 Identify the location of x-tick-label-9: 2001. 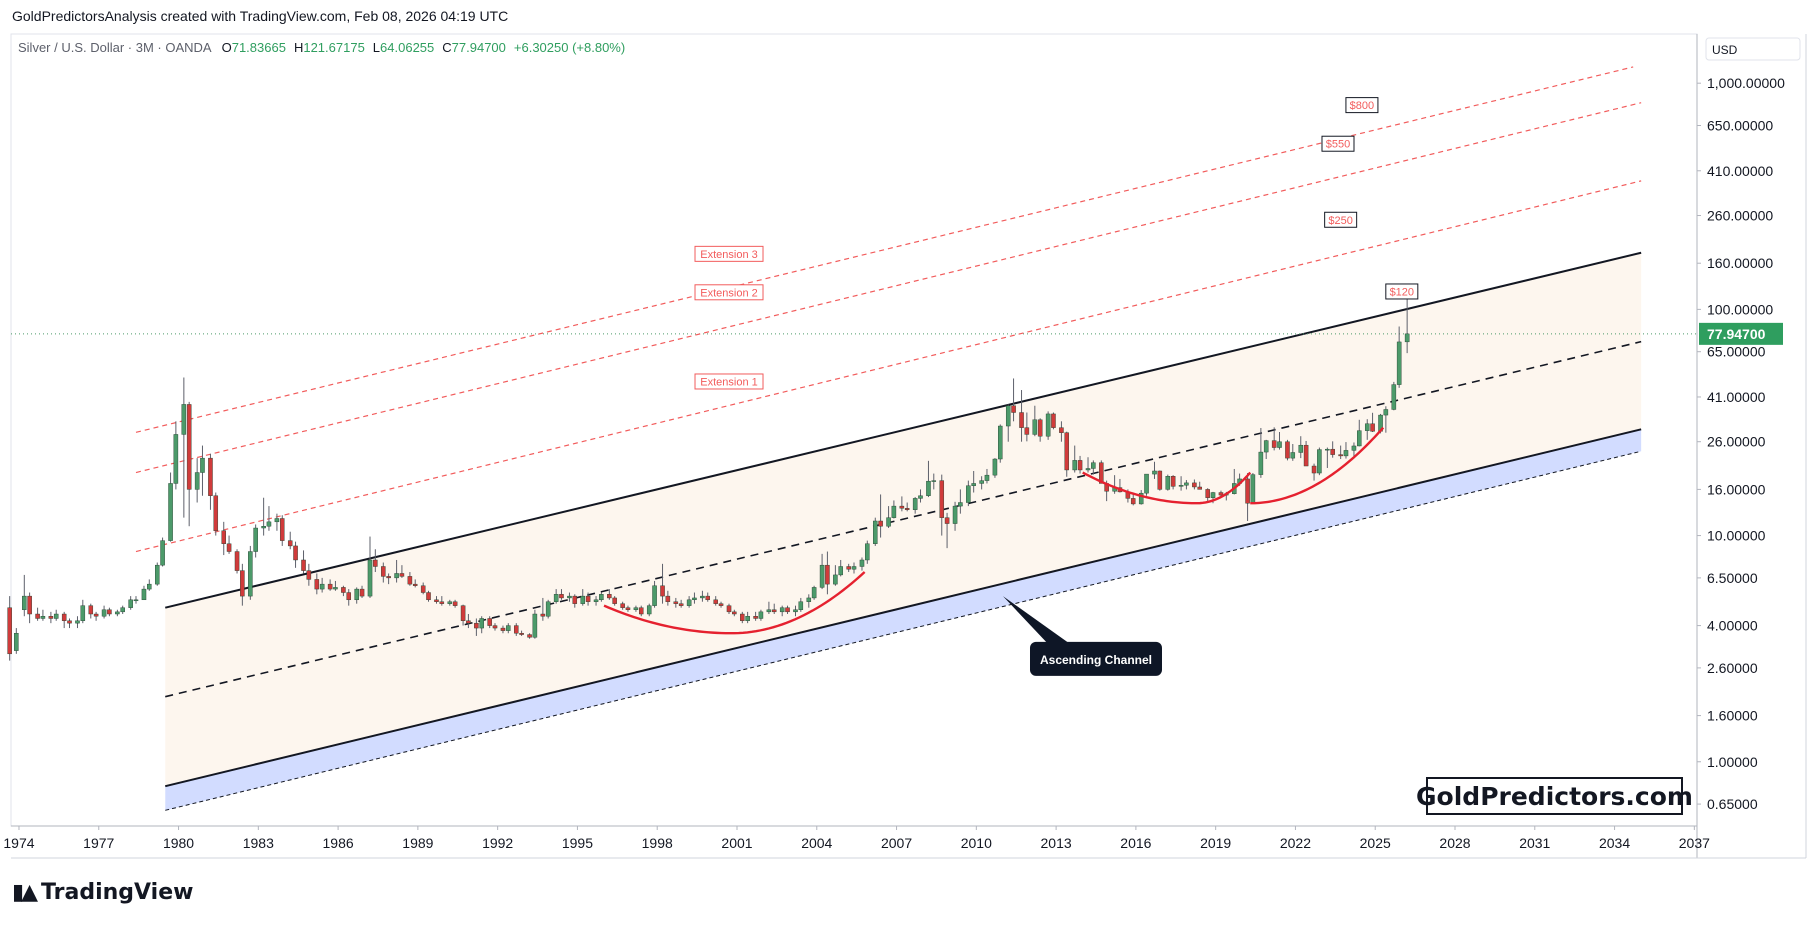
(736, 843).